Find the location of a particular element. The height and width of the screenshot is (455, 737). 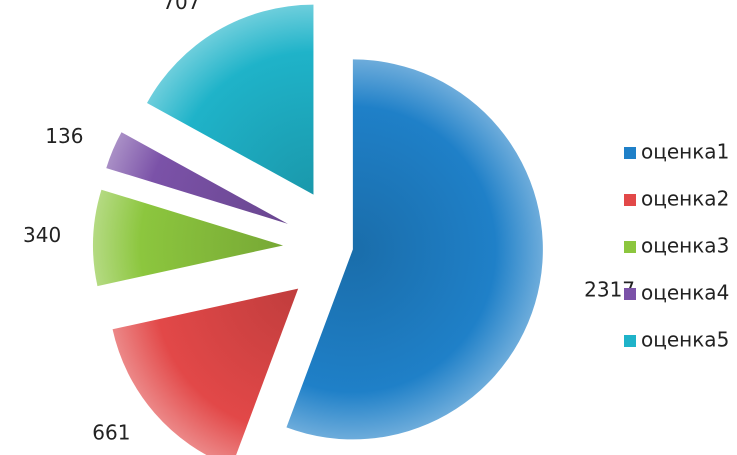

legend-label: оценка1 is located at coordinates (685, 152).